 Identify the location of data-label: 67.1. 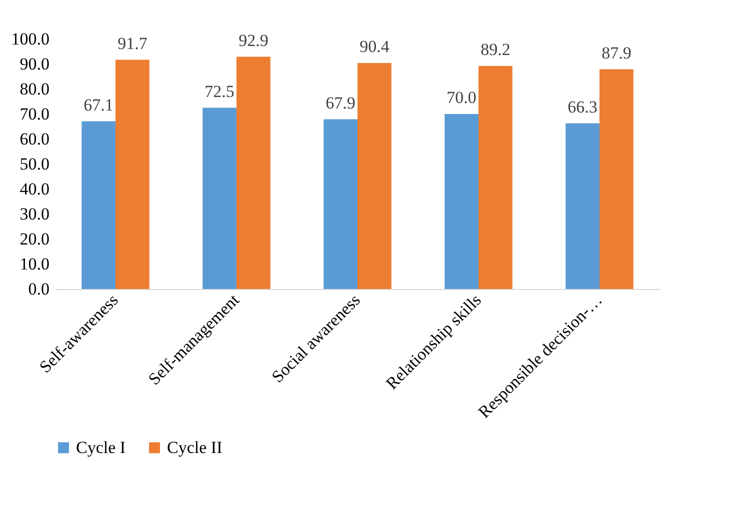
(99, 104).